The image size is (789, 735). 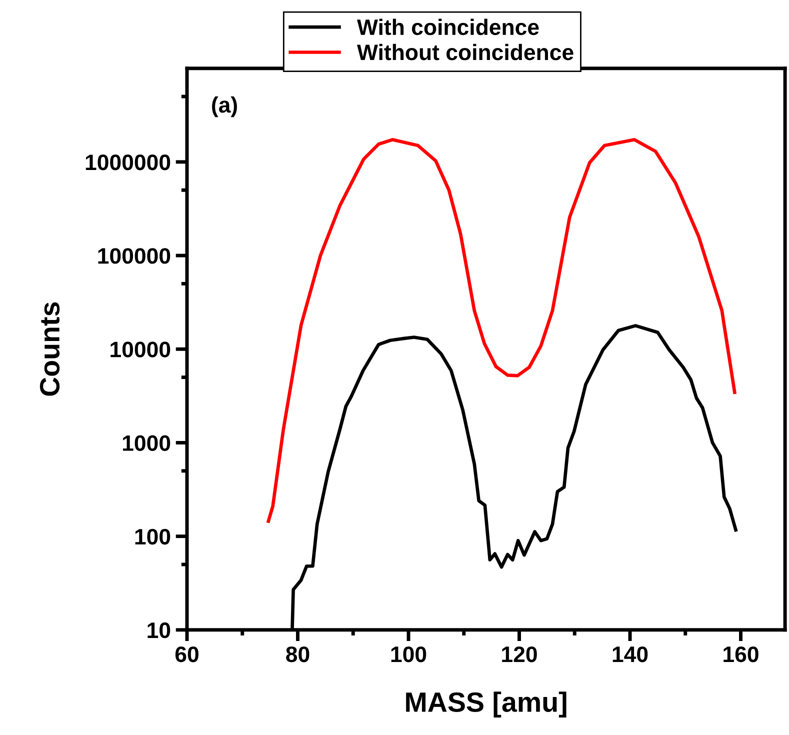 What do you see at coordinates (448, 27) in the screenshot?
I see `legend-label: With coincidence` at bounding box center [448, 27].